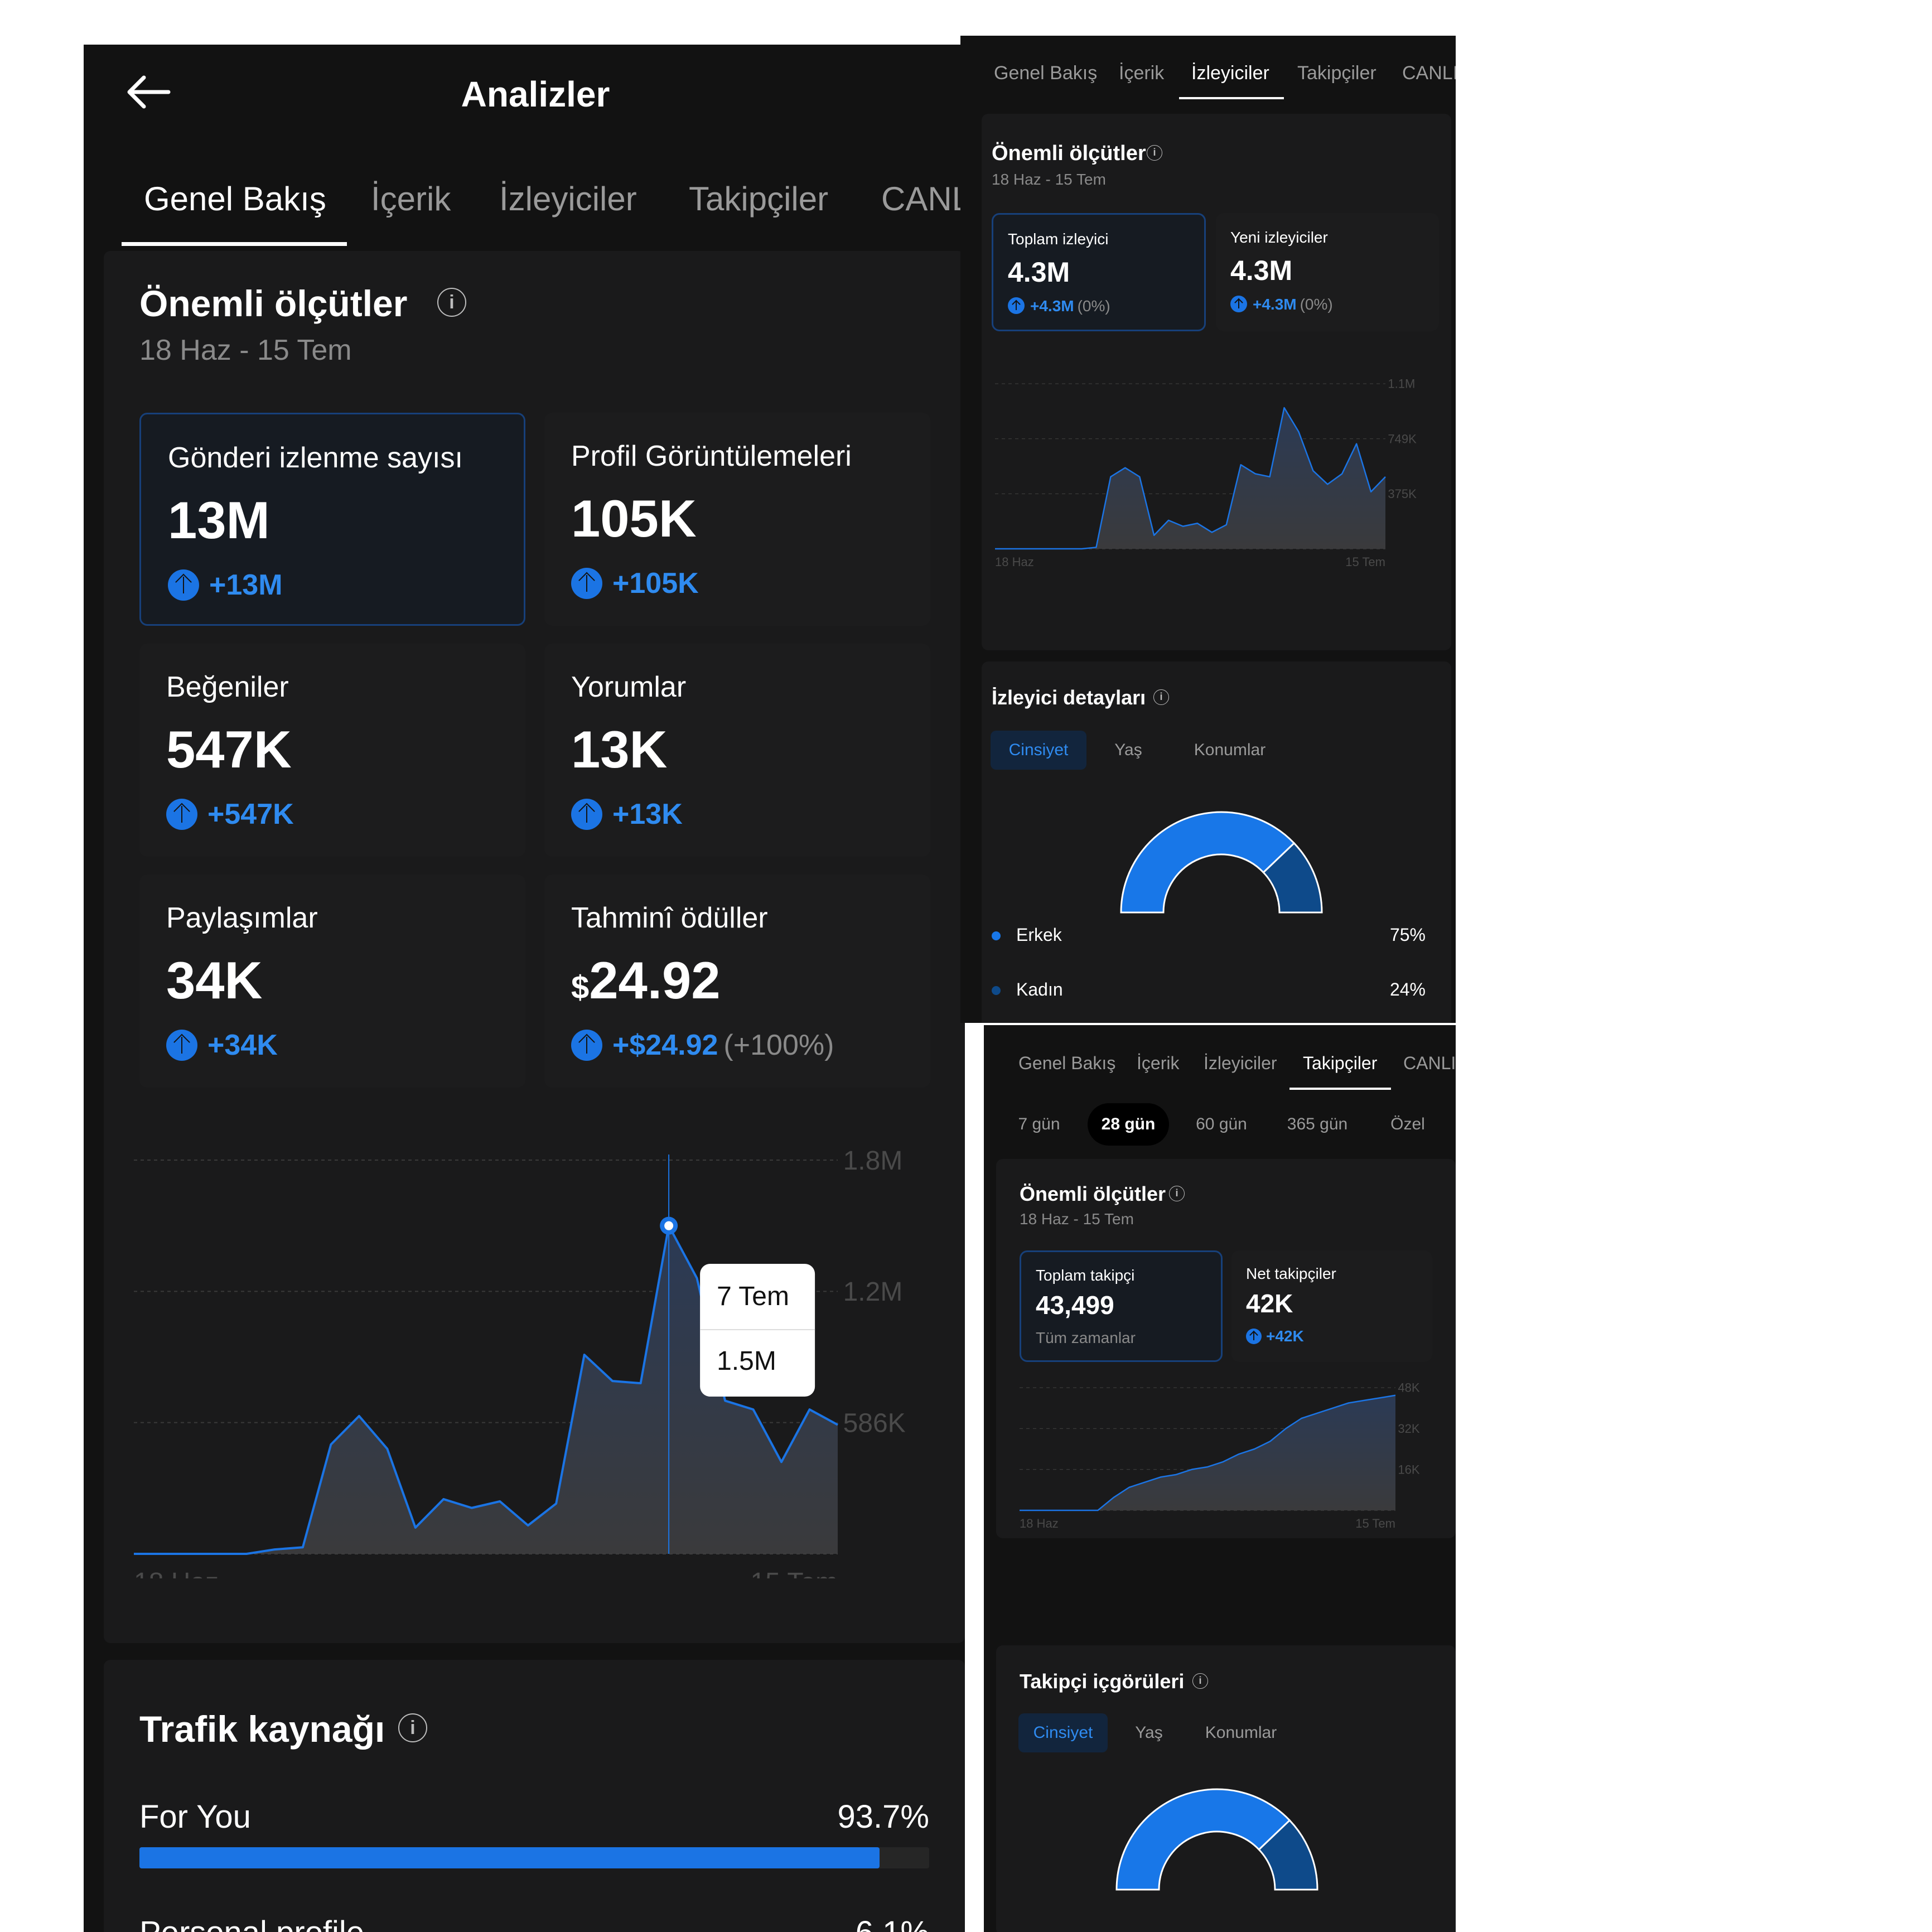  What do you see at coordinates (250, 814) in the screenshot?
I see `metric-delta: +547K` at bounding box center [250, 814].